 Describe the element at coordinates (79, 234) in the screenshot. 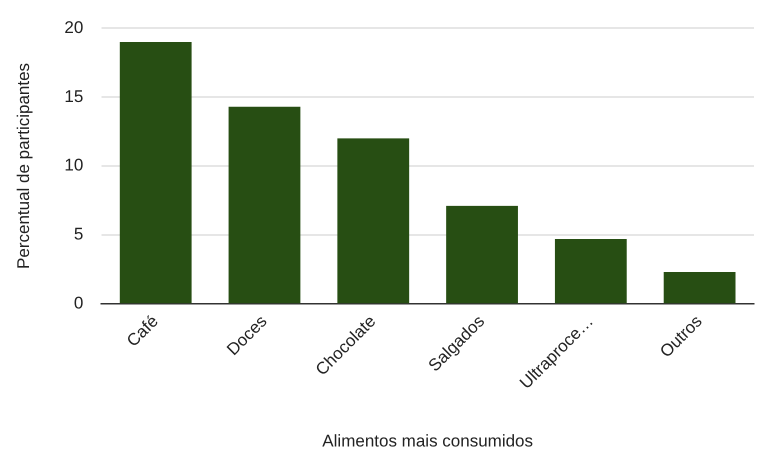

I see `y-tick-label: 5` at that location.